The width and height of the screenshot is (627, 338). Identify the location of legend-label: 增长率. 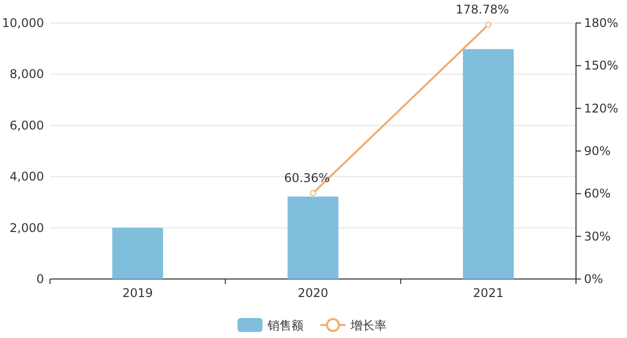
(368, 325).